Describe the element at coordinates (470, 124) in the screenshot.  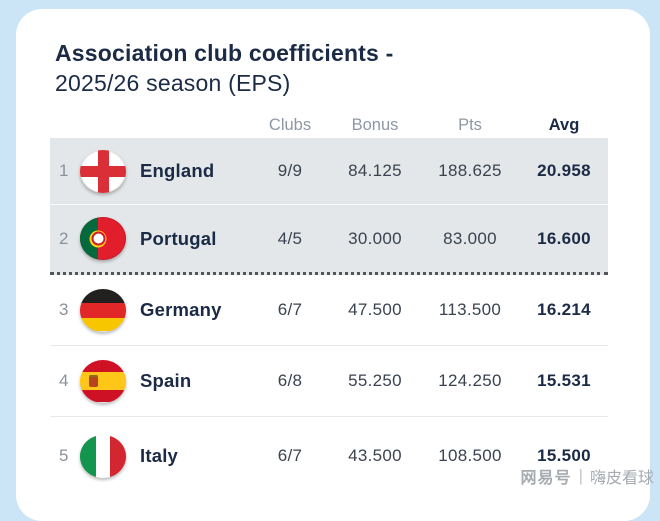
I see `column-header-pts: Pts` at that location.